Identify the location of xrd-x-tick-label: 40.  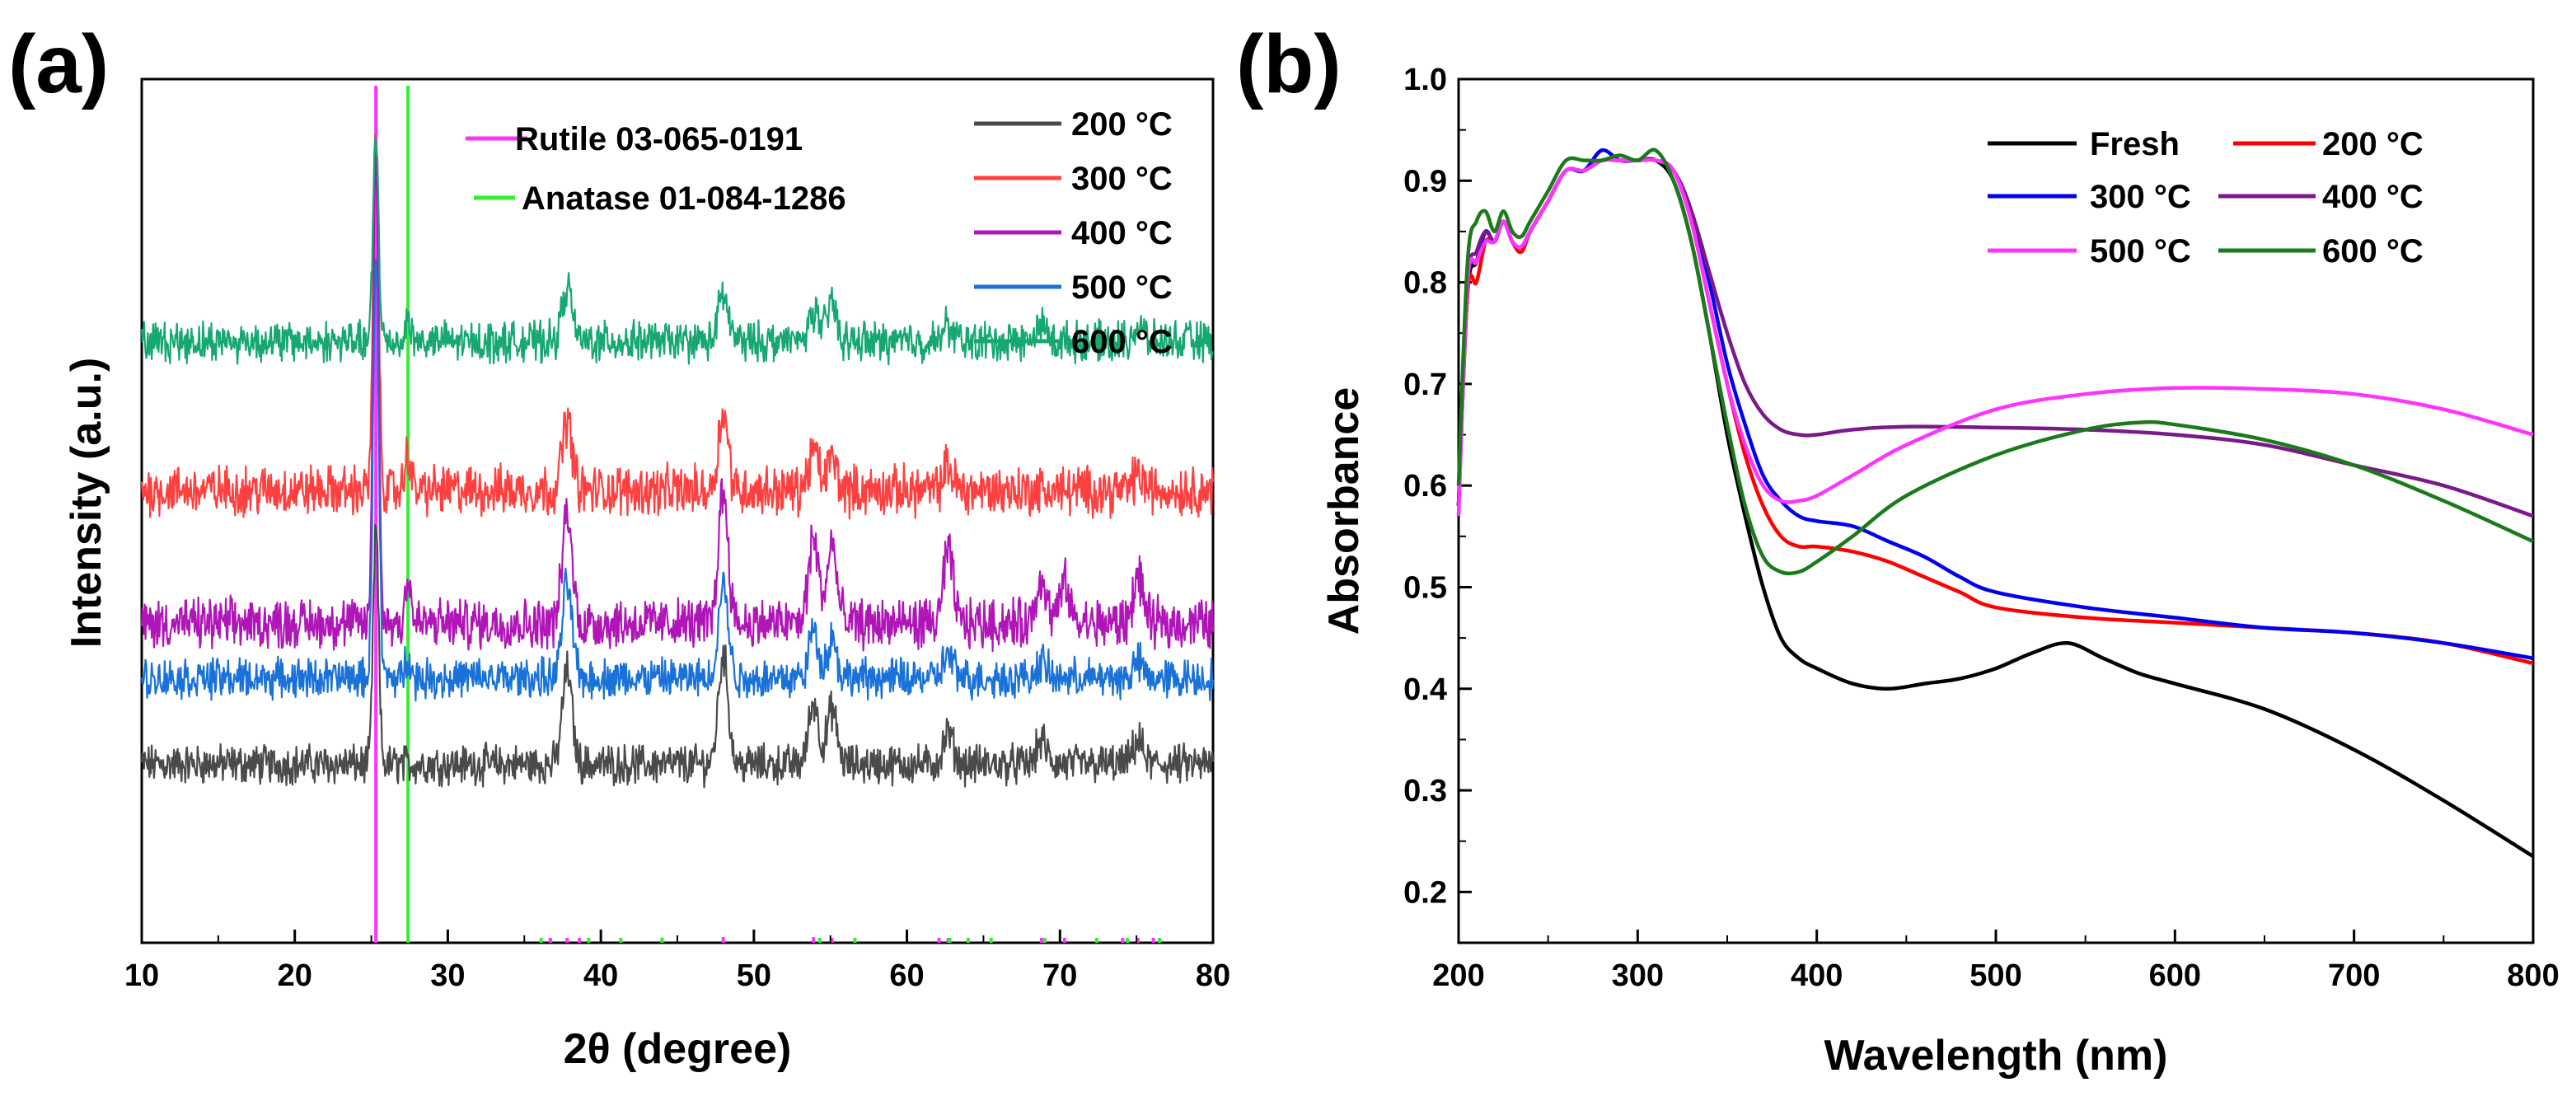
(600, 975).